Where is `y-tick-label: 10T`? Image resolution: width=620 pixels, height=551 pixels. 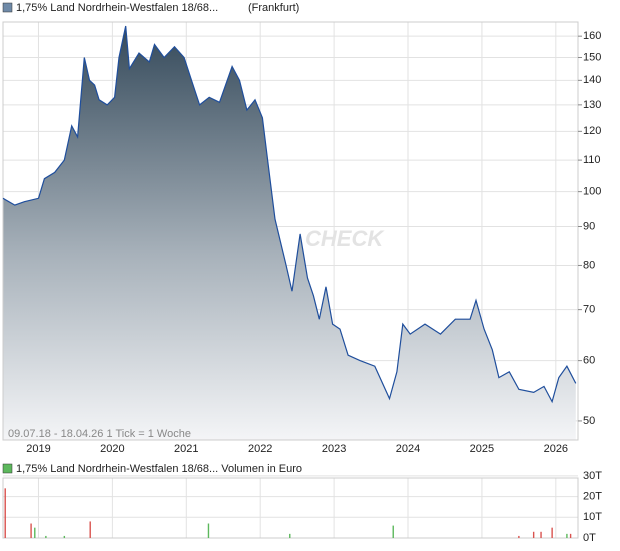 y-tick-label: 10T is located at coordinates (592, 517).